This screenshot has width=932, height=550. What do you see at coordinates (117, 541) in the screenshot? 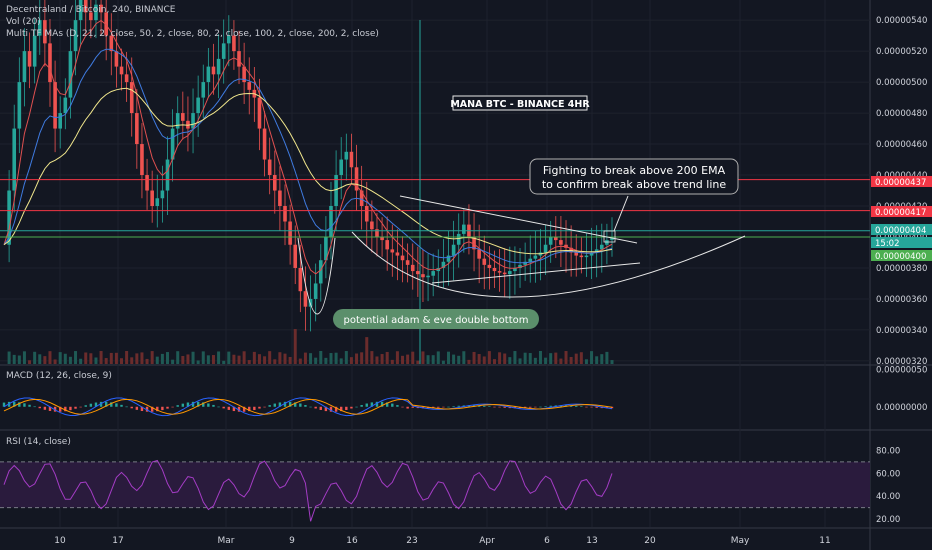
I see `x-tick-label: 17` at bounding box center [117, 541].